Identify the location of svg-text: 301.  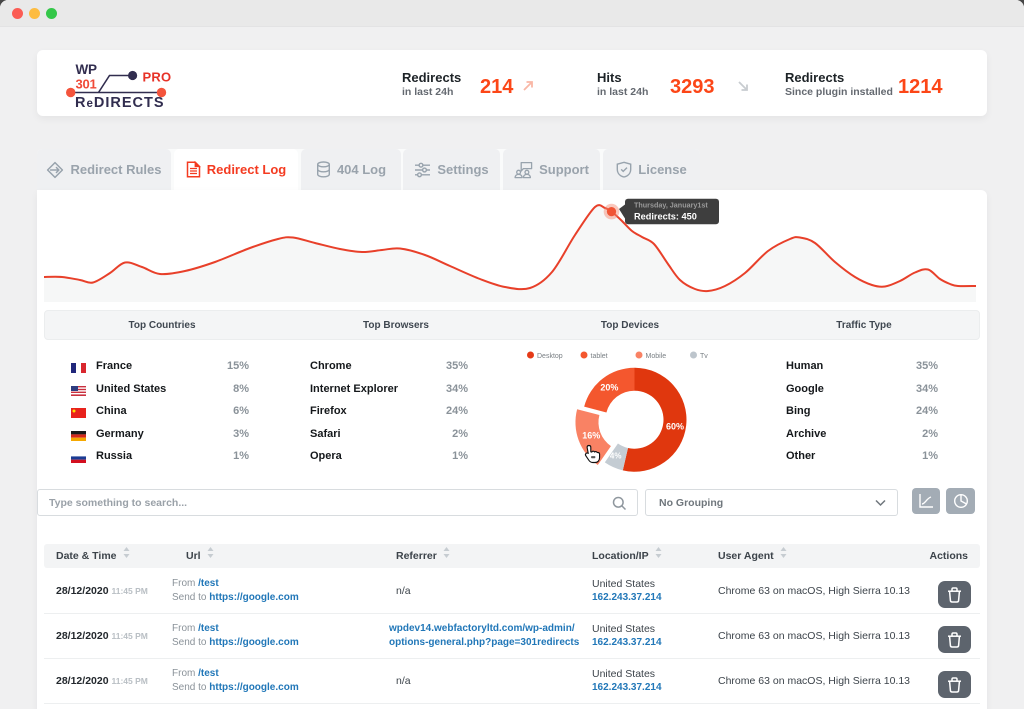
(86, 84).